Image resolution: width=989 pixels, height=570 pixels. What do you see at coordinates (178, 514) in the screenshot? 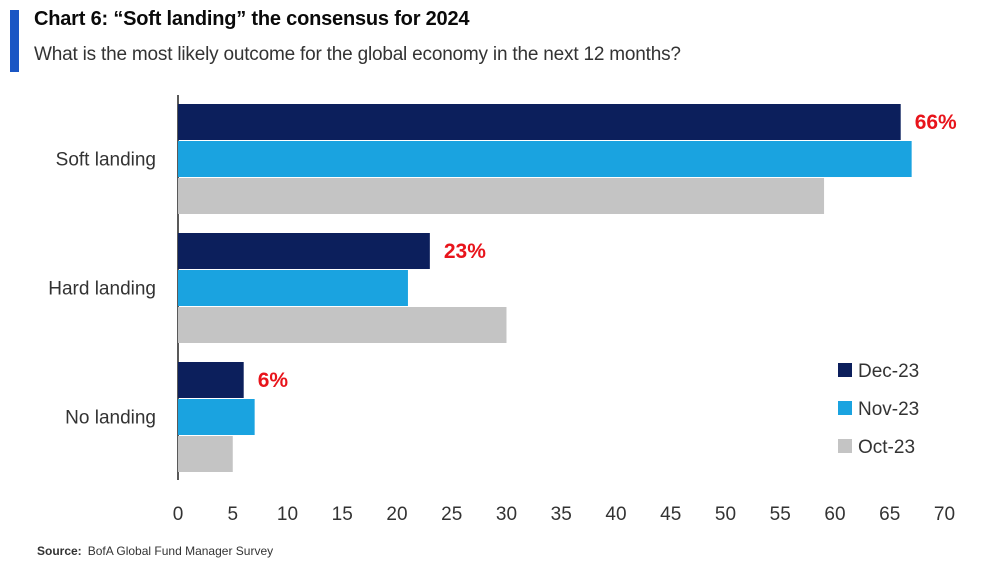
I see `x-tick-label: 0` at bounding box center [178, 514].